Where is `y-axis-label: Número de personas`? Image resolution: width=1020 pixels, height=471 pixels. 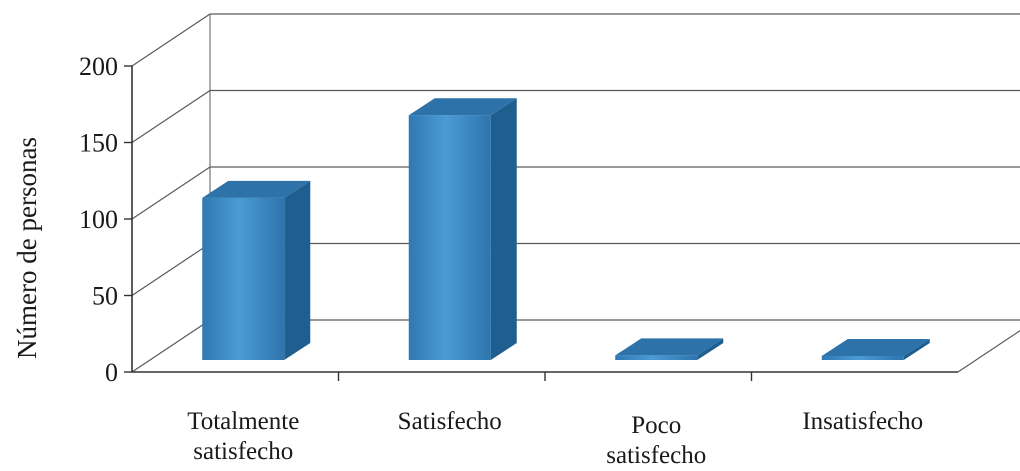 y-axis-label: Número de personas is located at coordinates (27, 248).